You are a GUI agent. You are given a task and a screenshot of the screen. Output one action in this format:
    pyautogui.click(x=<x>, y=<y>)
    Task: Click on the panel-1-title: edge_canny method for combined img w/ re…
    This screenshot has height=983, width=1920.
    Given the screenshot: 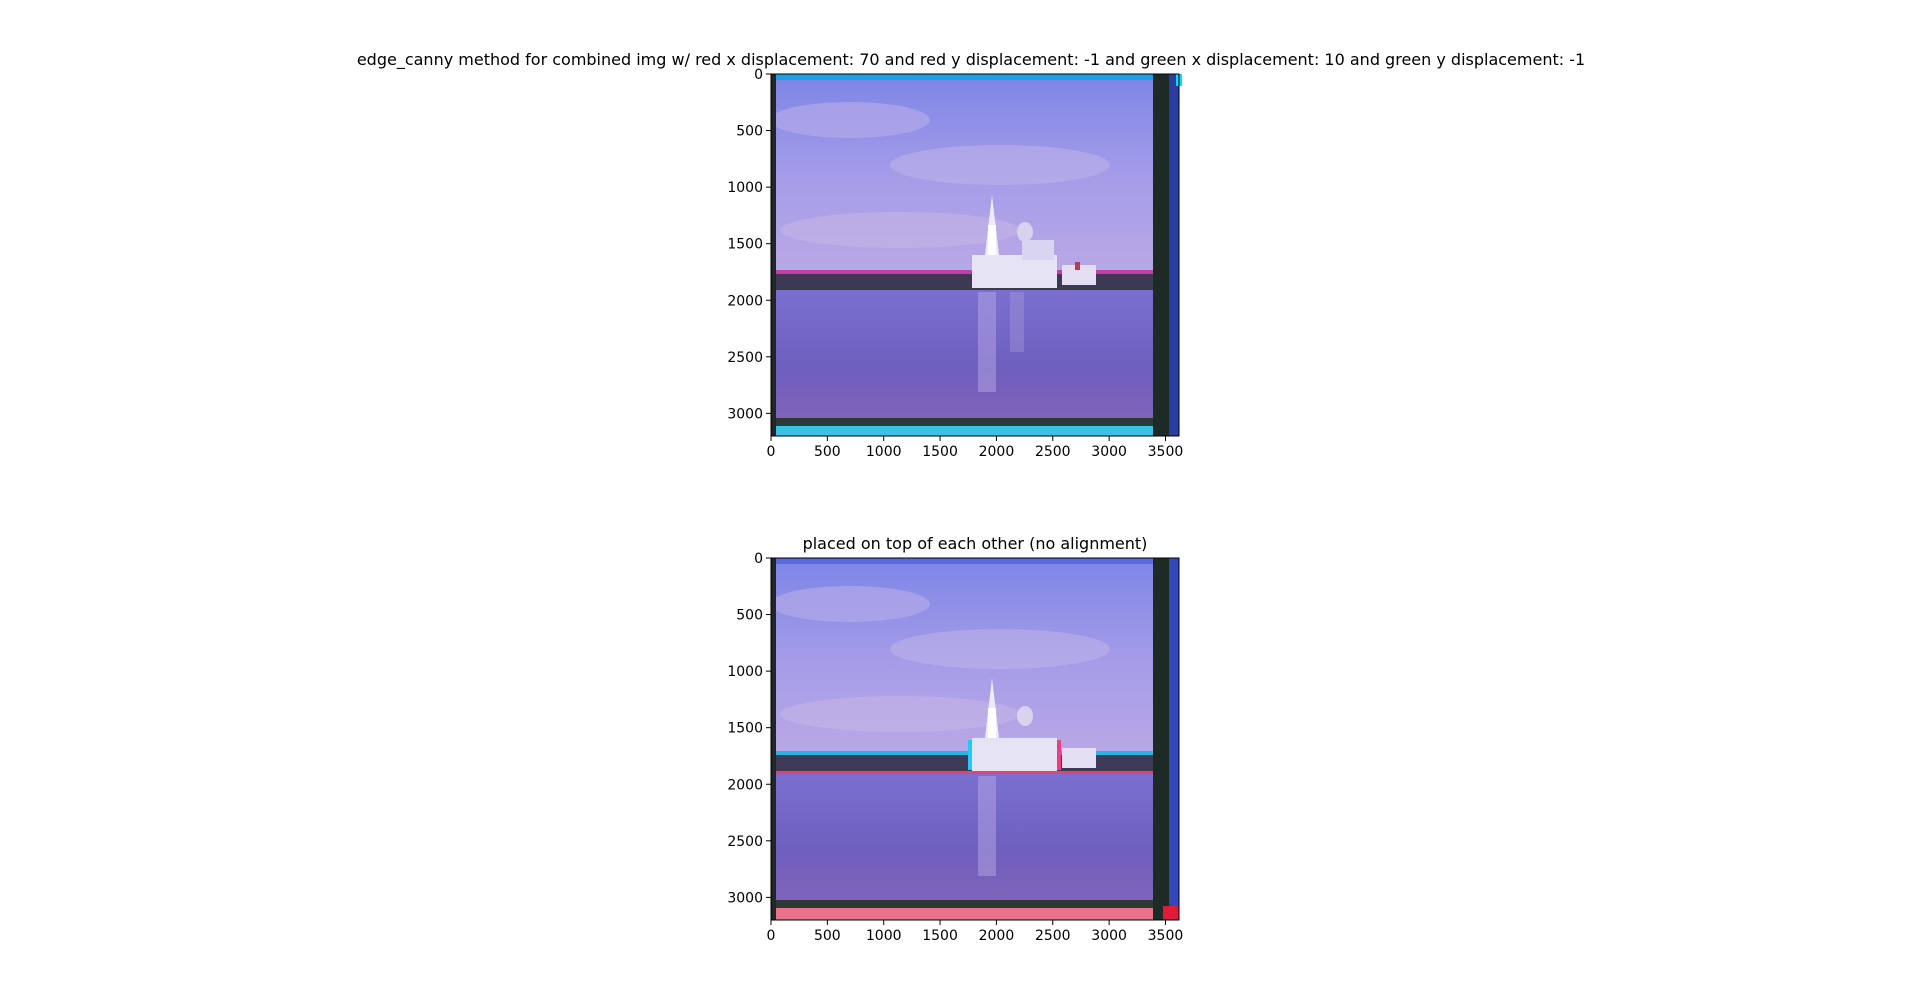 What is the action you would take?
    pyautogui.click(x=971, y=59)
    